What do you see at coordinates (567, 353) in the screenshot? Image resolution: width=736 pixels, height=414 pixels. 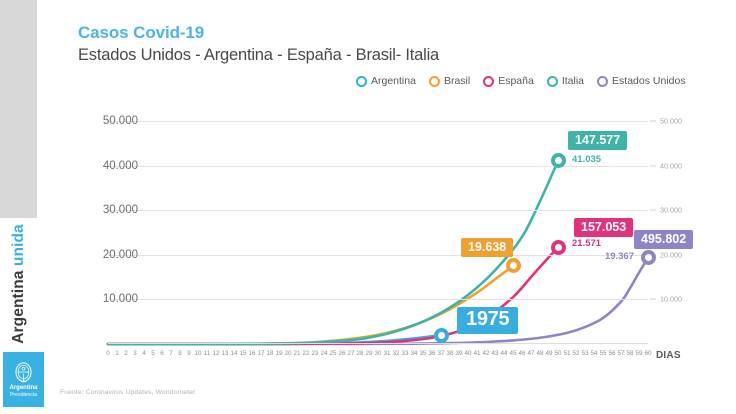 I see `x-tick-label: 51` at bounding box center [567, 353].